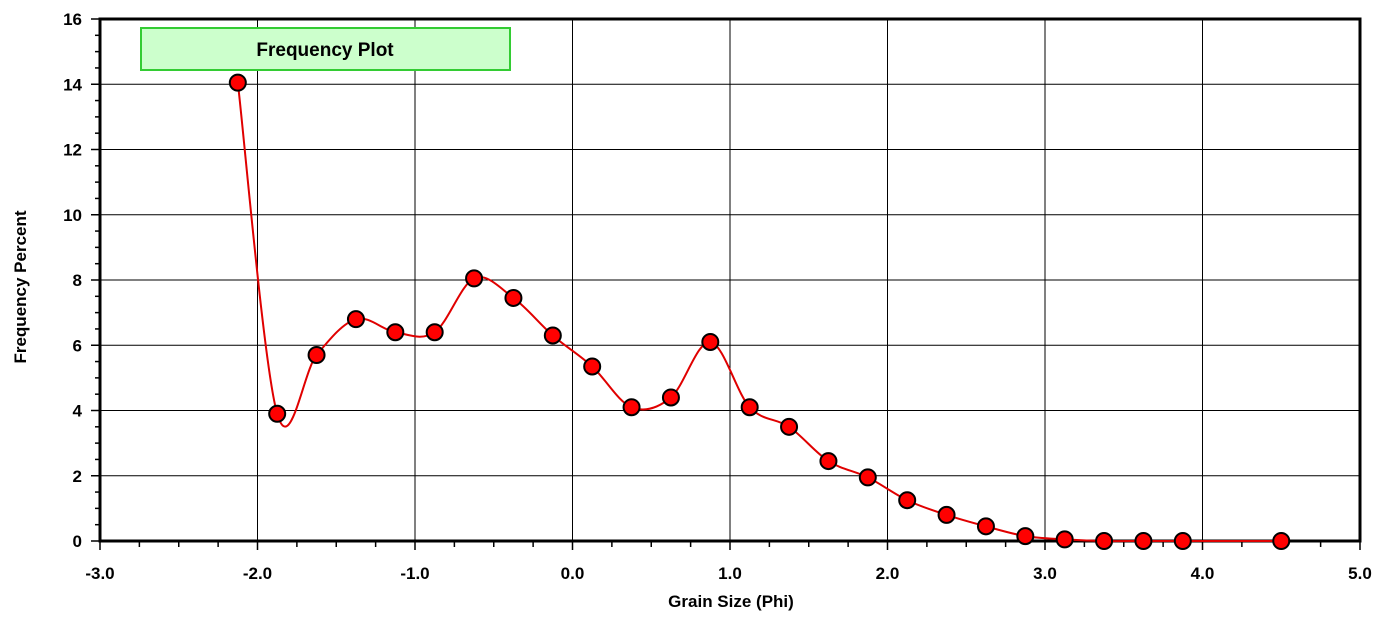  Describe the element at coordinates (1360, 573) in the screenshot. I see `x-tick-label: 5.0` at that location.